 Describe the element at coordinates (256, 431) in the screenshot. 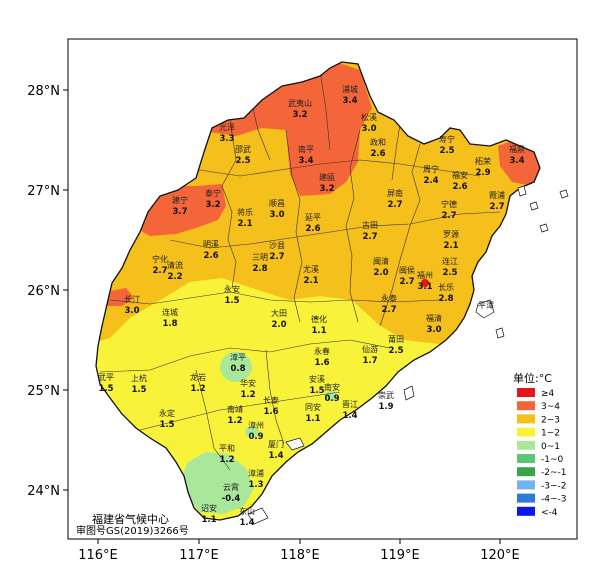

I see `station-59: 漳州 0.9` at that location.